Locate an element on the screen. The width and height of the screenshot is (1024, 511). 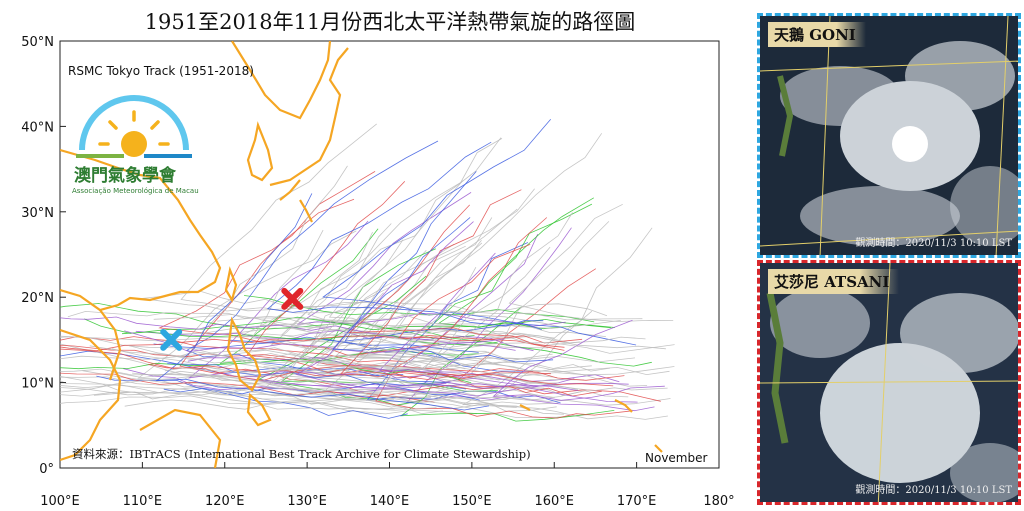
lat-tick-label: 10°N is located at coordinates (37, 384).